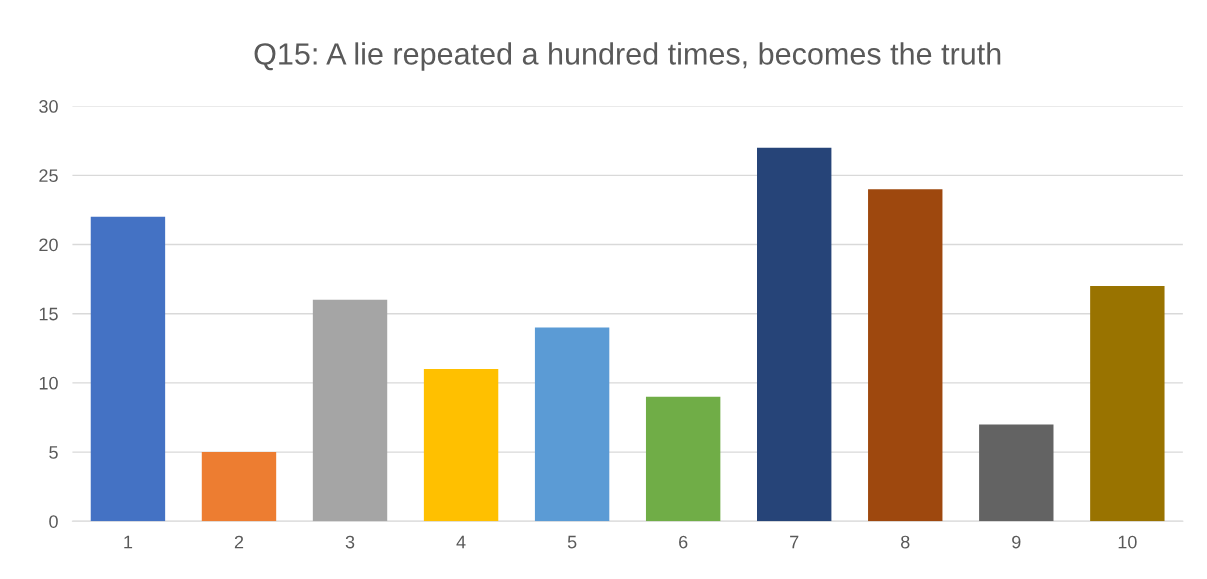 The width and height of the screenshot is (1207, 579). Describe the element at coordinates (48, 176) in the screenshot. I see `y-tick-label: 25` at that location.